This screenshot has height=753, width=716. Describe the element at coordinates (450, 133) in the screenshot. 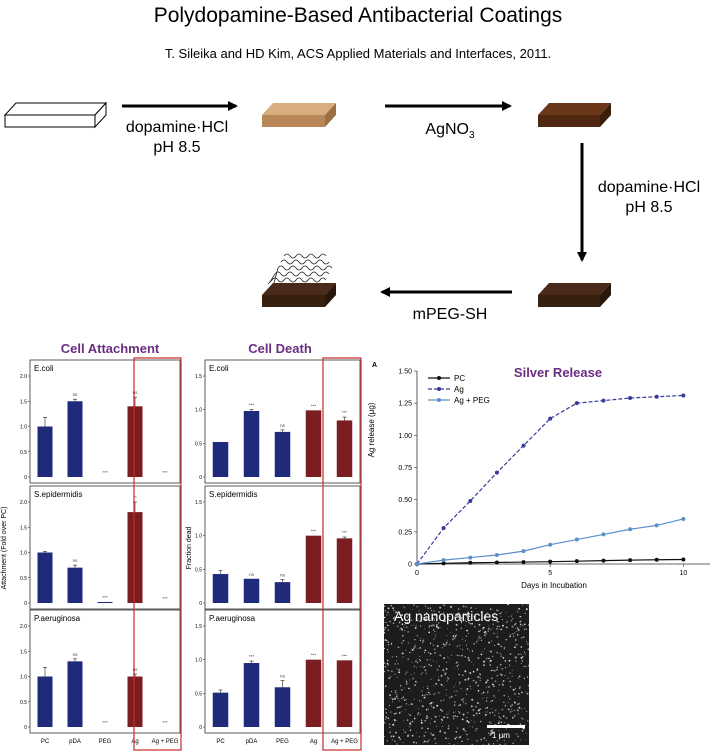

I see `step-2-label: AgNO3` at that location.